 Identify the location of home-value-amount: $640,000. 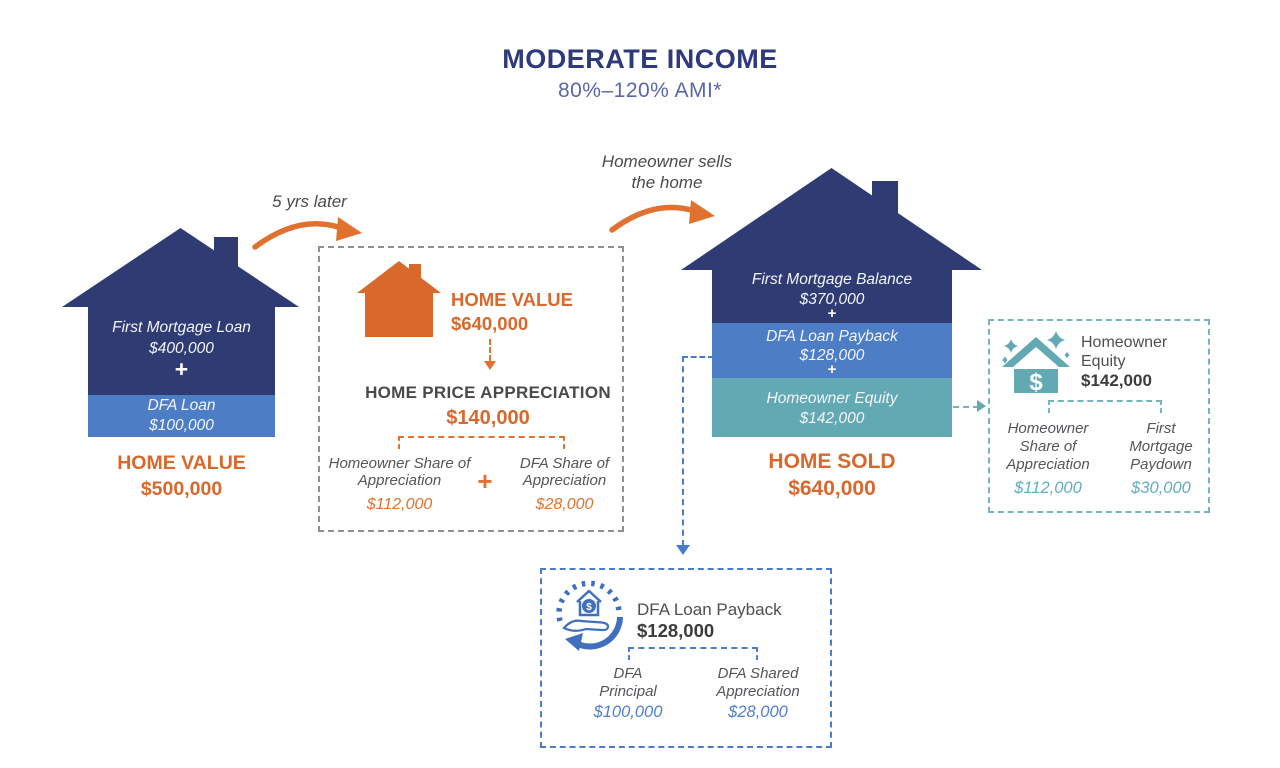
(490, 323).